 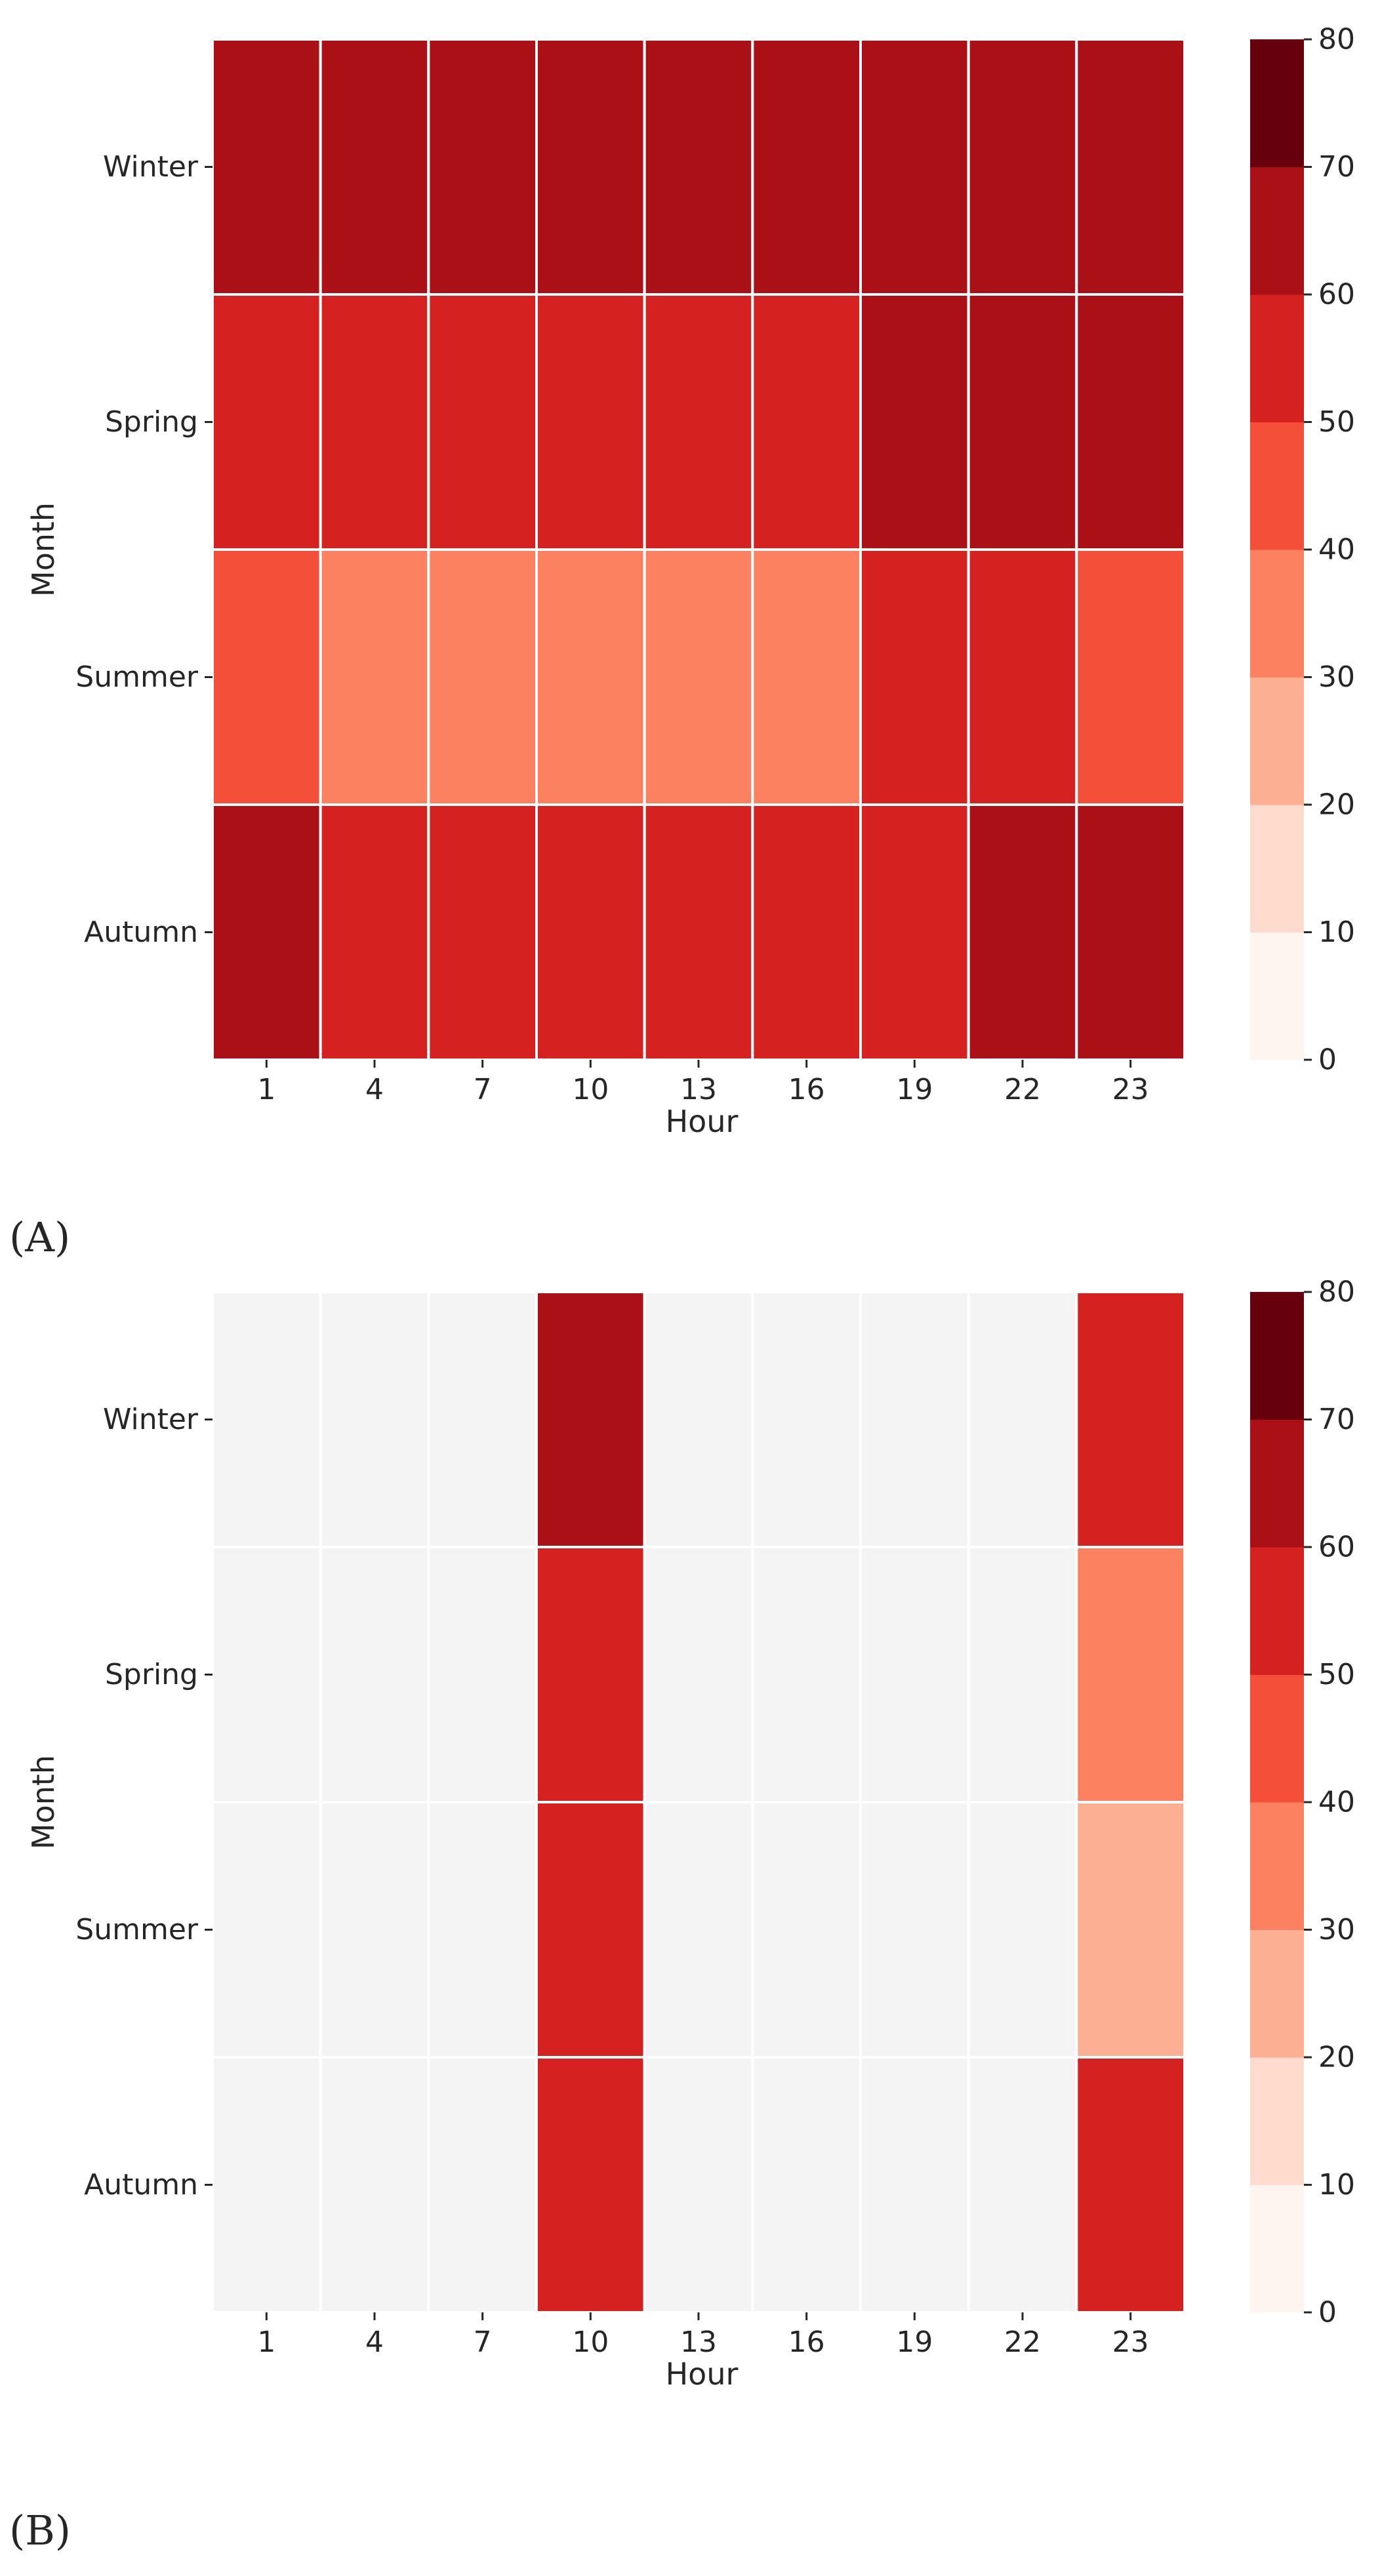 I want to click on heatmap-b-x-tick-label-16: 16, so click(x=806, y=2342).